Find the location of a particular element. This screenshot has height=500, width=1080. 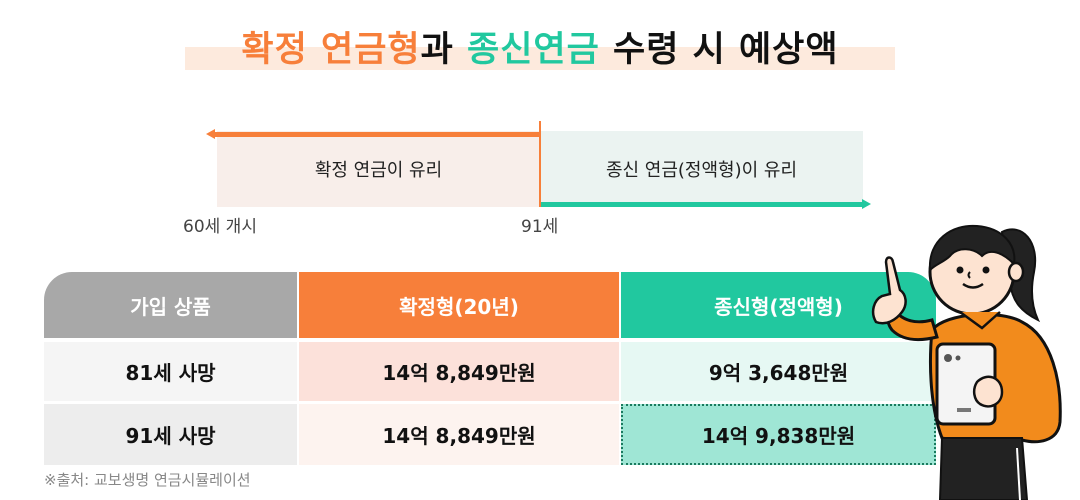

timeline-fixed-advantage-zone: 확정 연금이 유리 is located at coordinates (378, 169).